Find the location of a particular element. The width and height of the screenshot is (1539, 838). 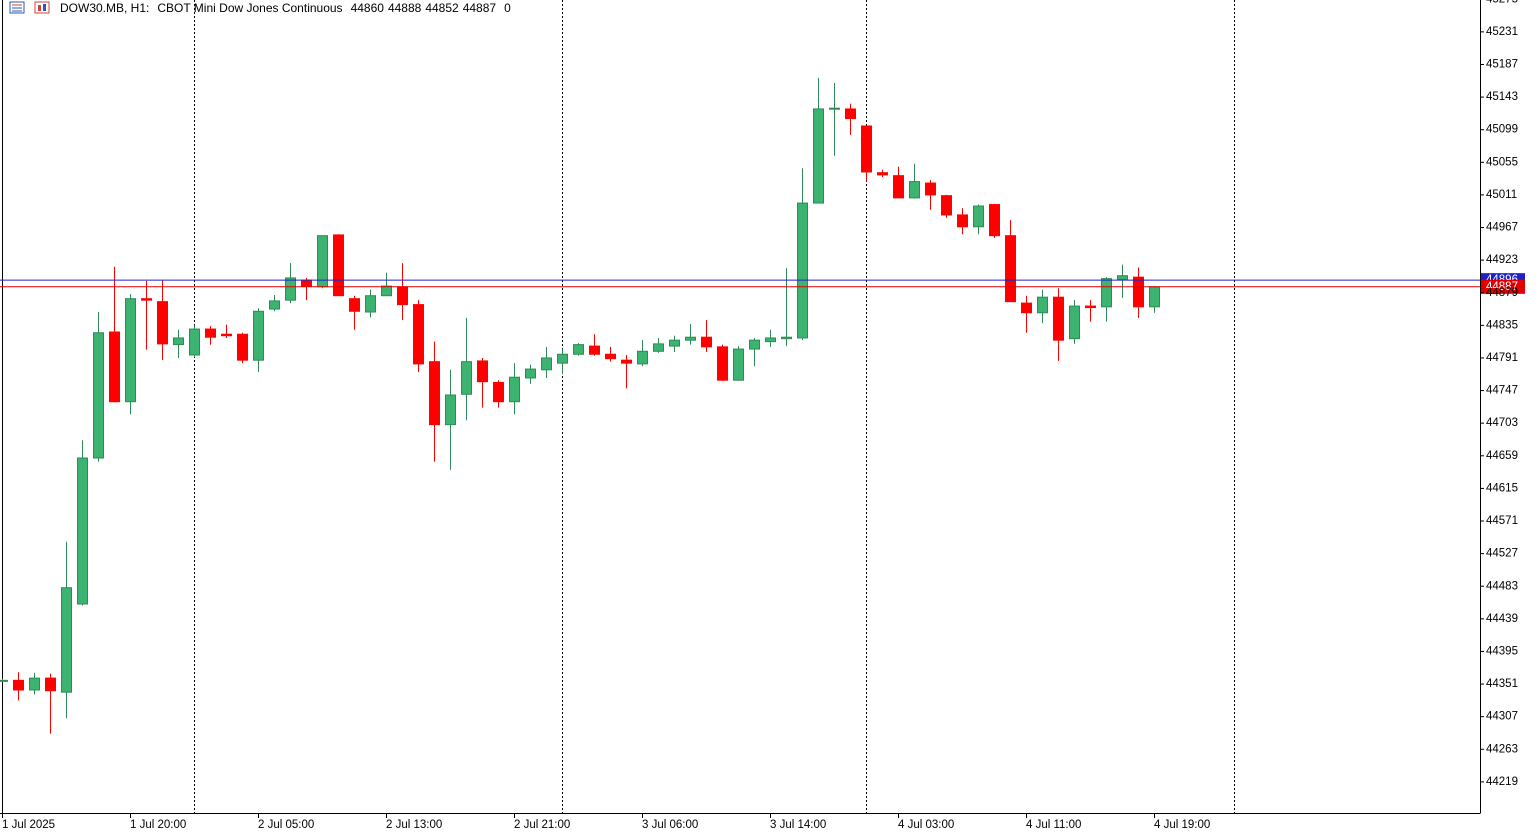

symbol: DOW30.MB, H1: is located at coordinates (104, 8).